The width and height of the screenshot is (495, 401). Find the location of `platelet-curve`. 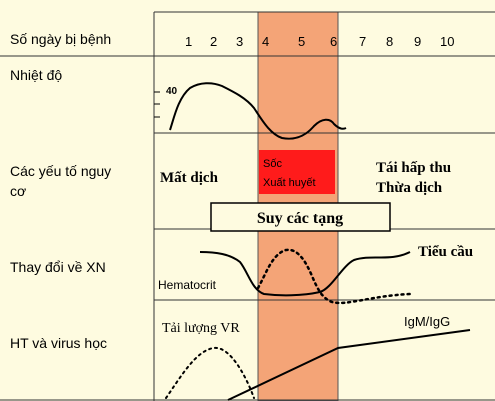

platelet-curve is located at coordinates (305, 274).